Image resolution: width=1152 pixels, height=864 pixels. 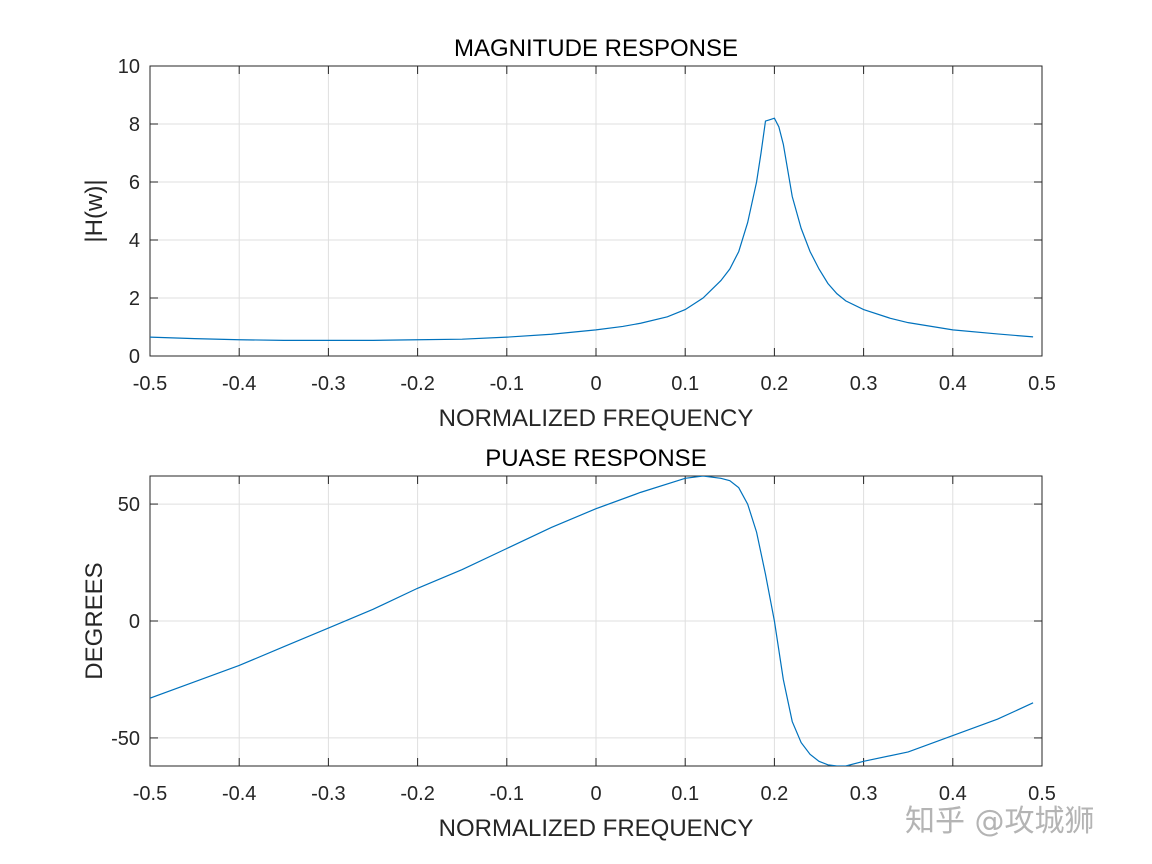 What do you see at coordinates (134, 241) in the screenshot?
I see `y-tick-label: 4` at bounding box center [134, 241].